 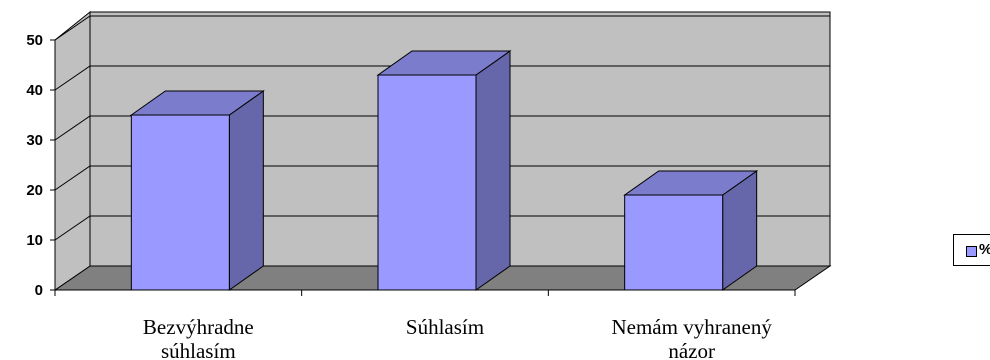 What do you see at coordinates (34, 40) in the screenshot?
I see `y-tick-label: 50` at bounding box center [34, 40].